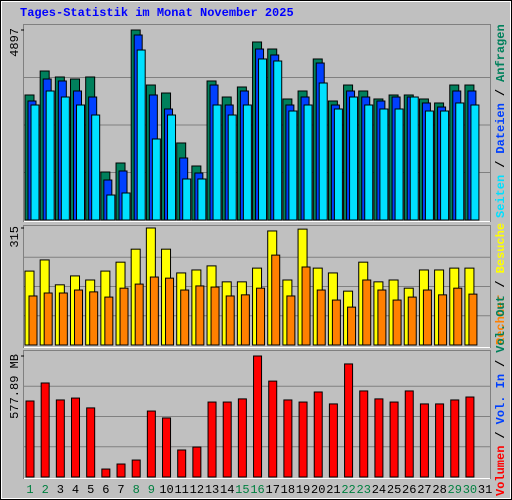 Image resolution: width=512 pixels, height=500 pixels. Describe the element at coordinates (197, 490) in the screenshot. I see `x-tick-label: 12` at that location.